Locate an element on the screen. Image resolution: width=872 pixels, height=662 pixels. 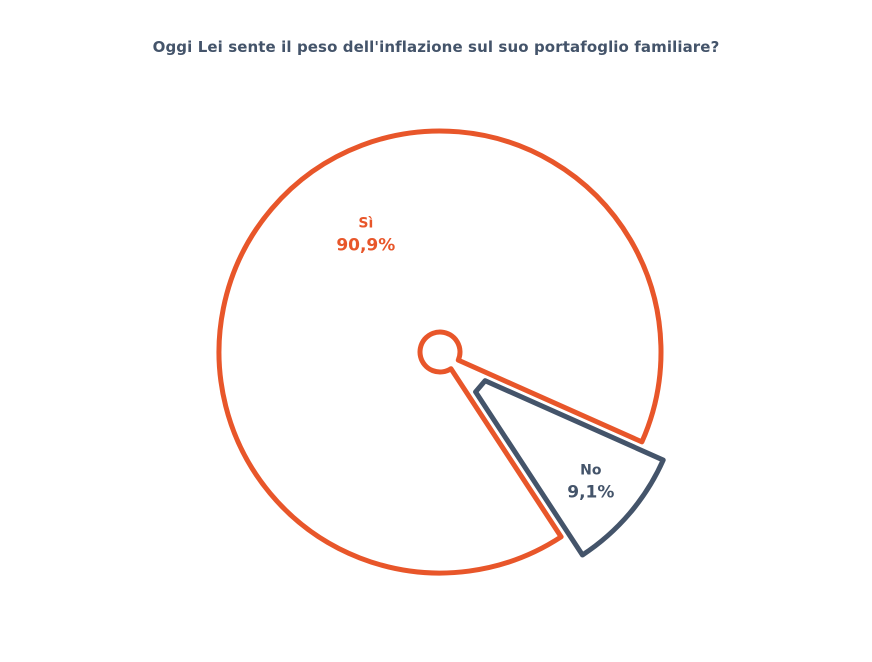
slice-value-si: 90,9% is located at coordinates (365, 245).